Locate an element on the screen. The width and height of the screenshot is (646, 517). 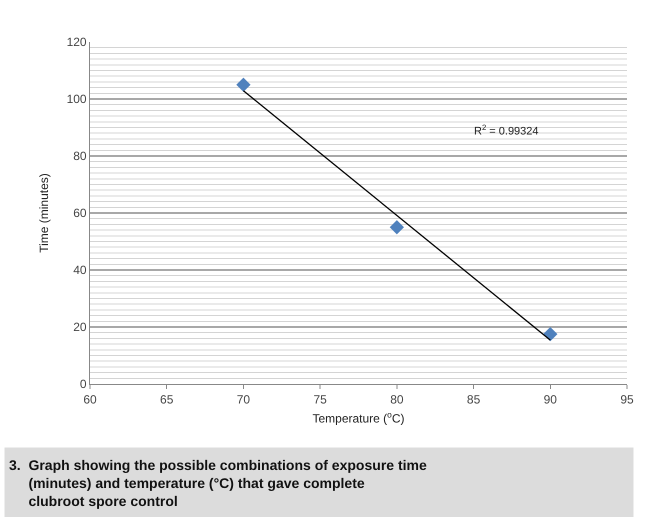
annotation: R$^{2}$ = 0.99324 is located at coordinates (506, 130).